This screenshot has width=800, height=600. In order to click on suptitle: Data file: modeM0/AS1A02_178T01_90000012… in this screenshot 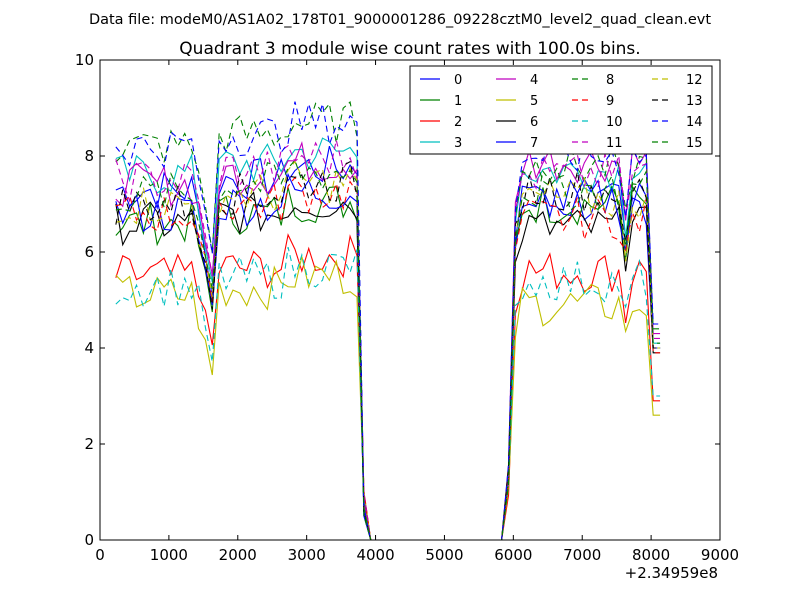, I will do `click(400, 20)`.